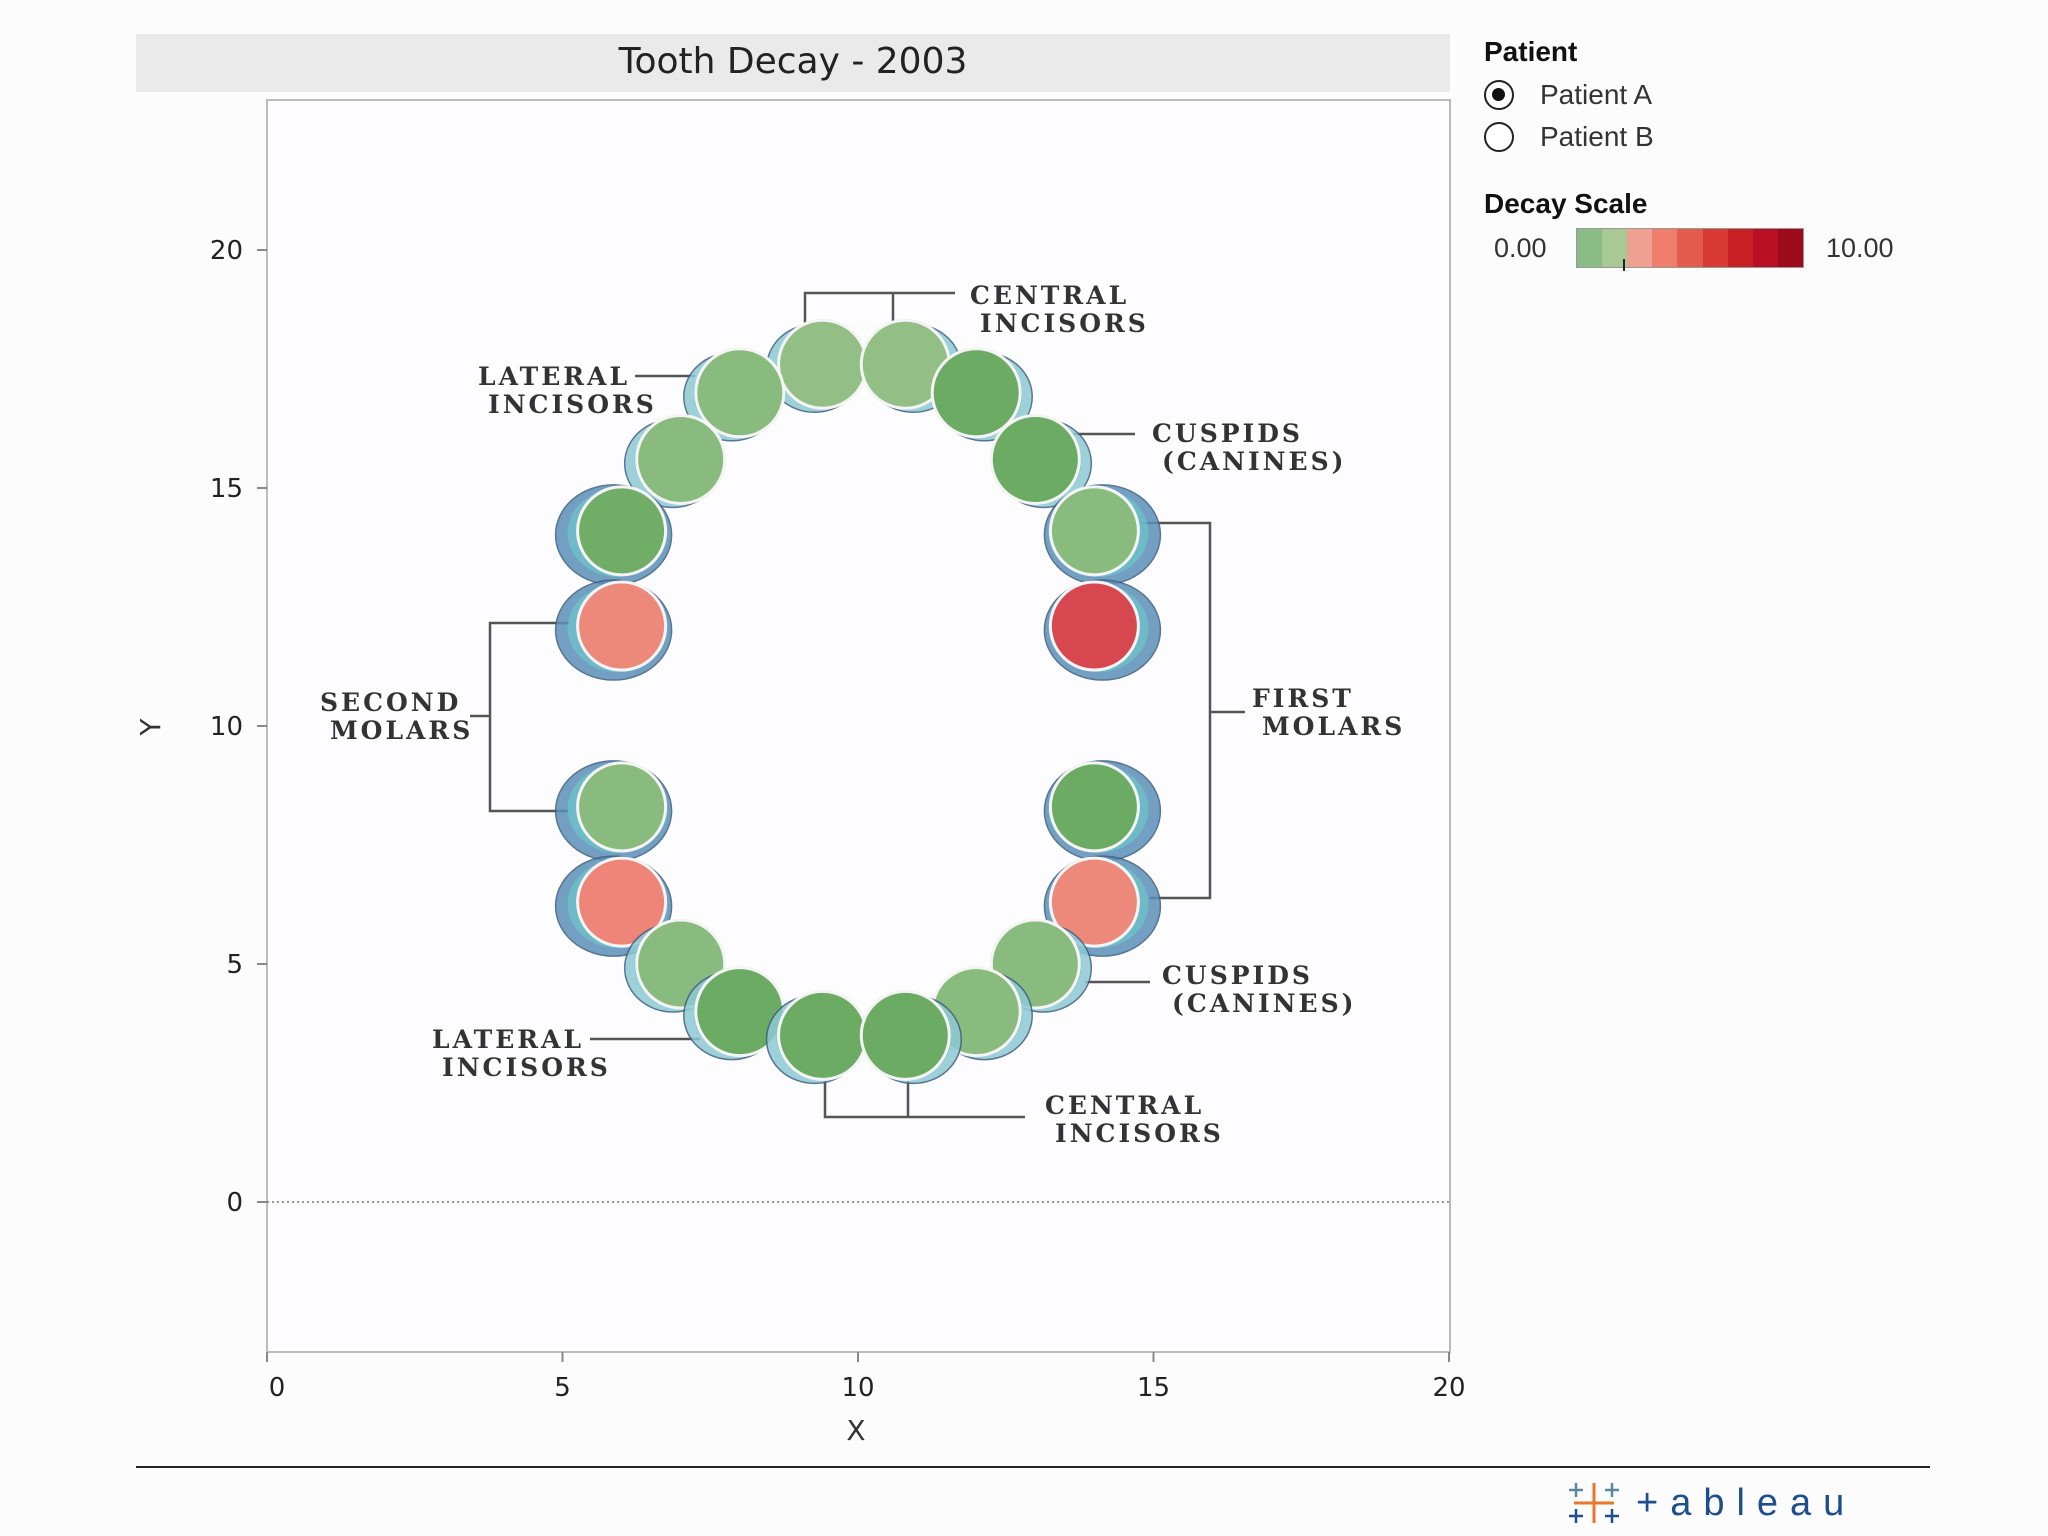  I want to click on tableau-cross-icon, so click(1594, 1503).